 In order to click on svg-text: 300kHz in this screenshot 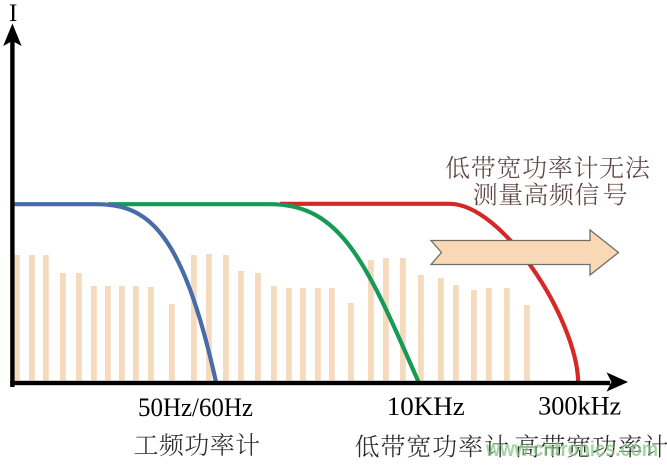, I will do `click(579, 406)`.